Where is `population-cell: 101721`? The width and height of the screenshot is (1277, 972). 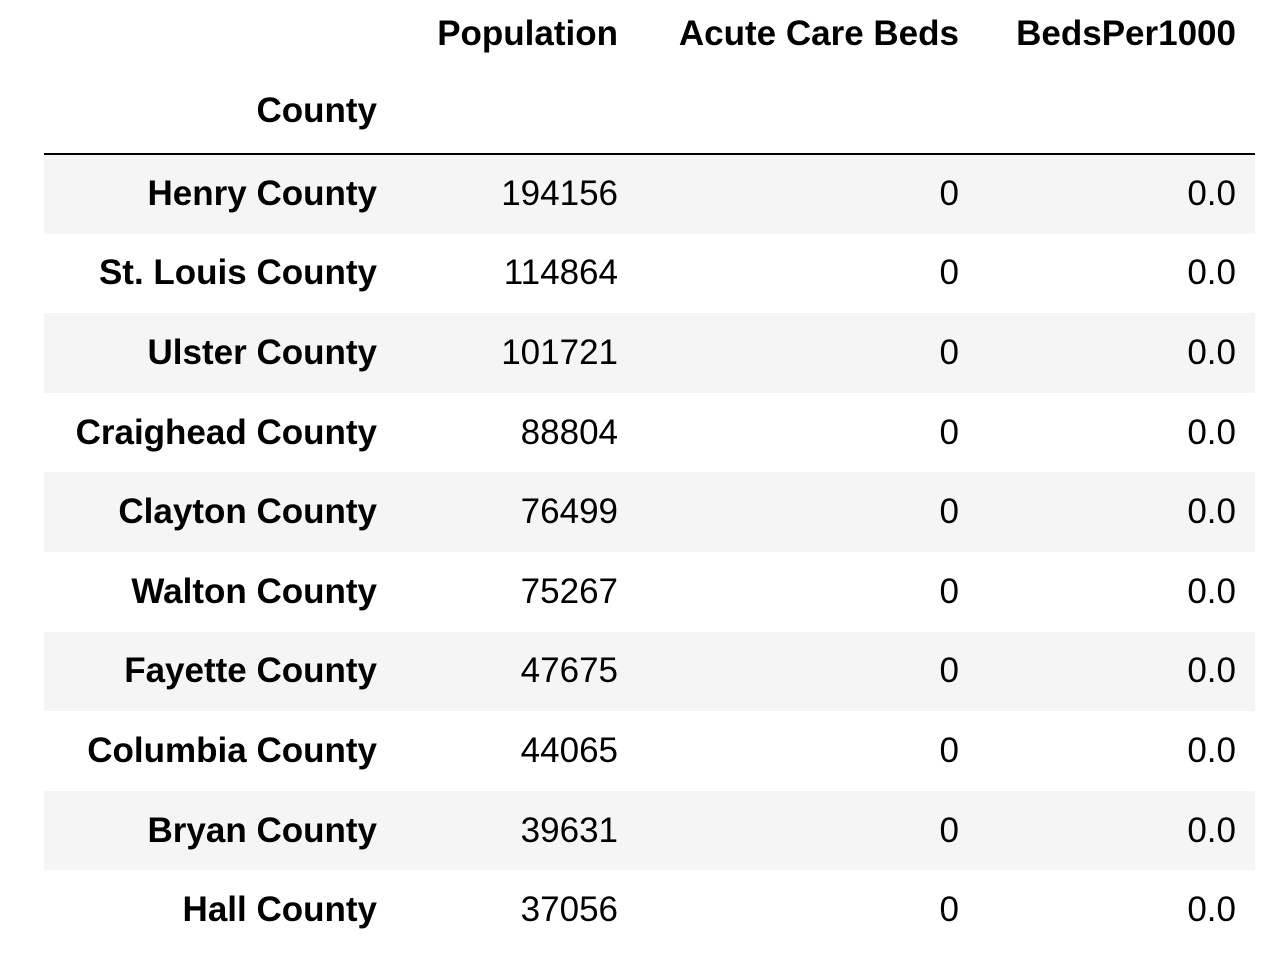 population-cell: 101721 is located at coordinates (559, 352).